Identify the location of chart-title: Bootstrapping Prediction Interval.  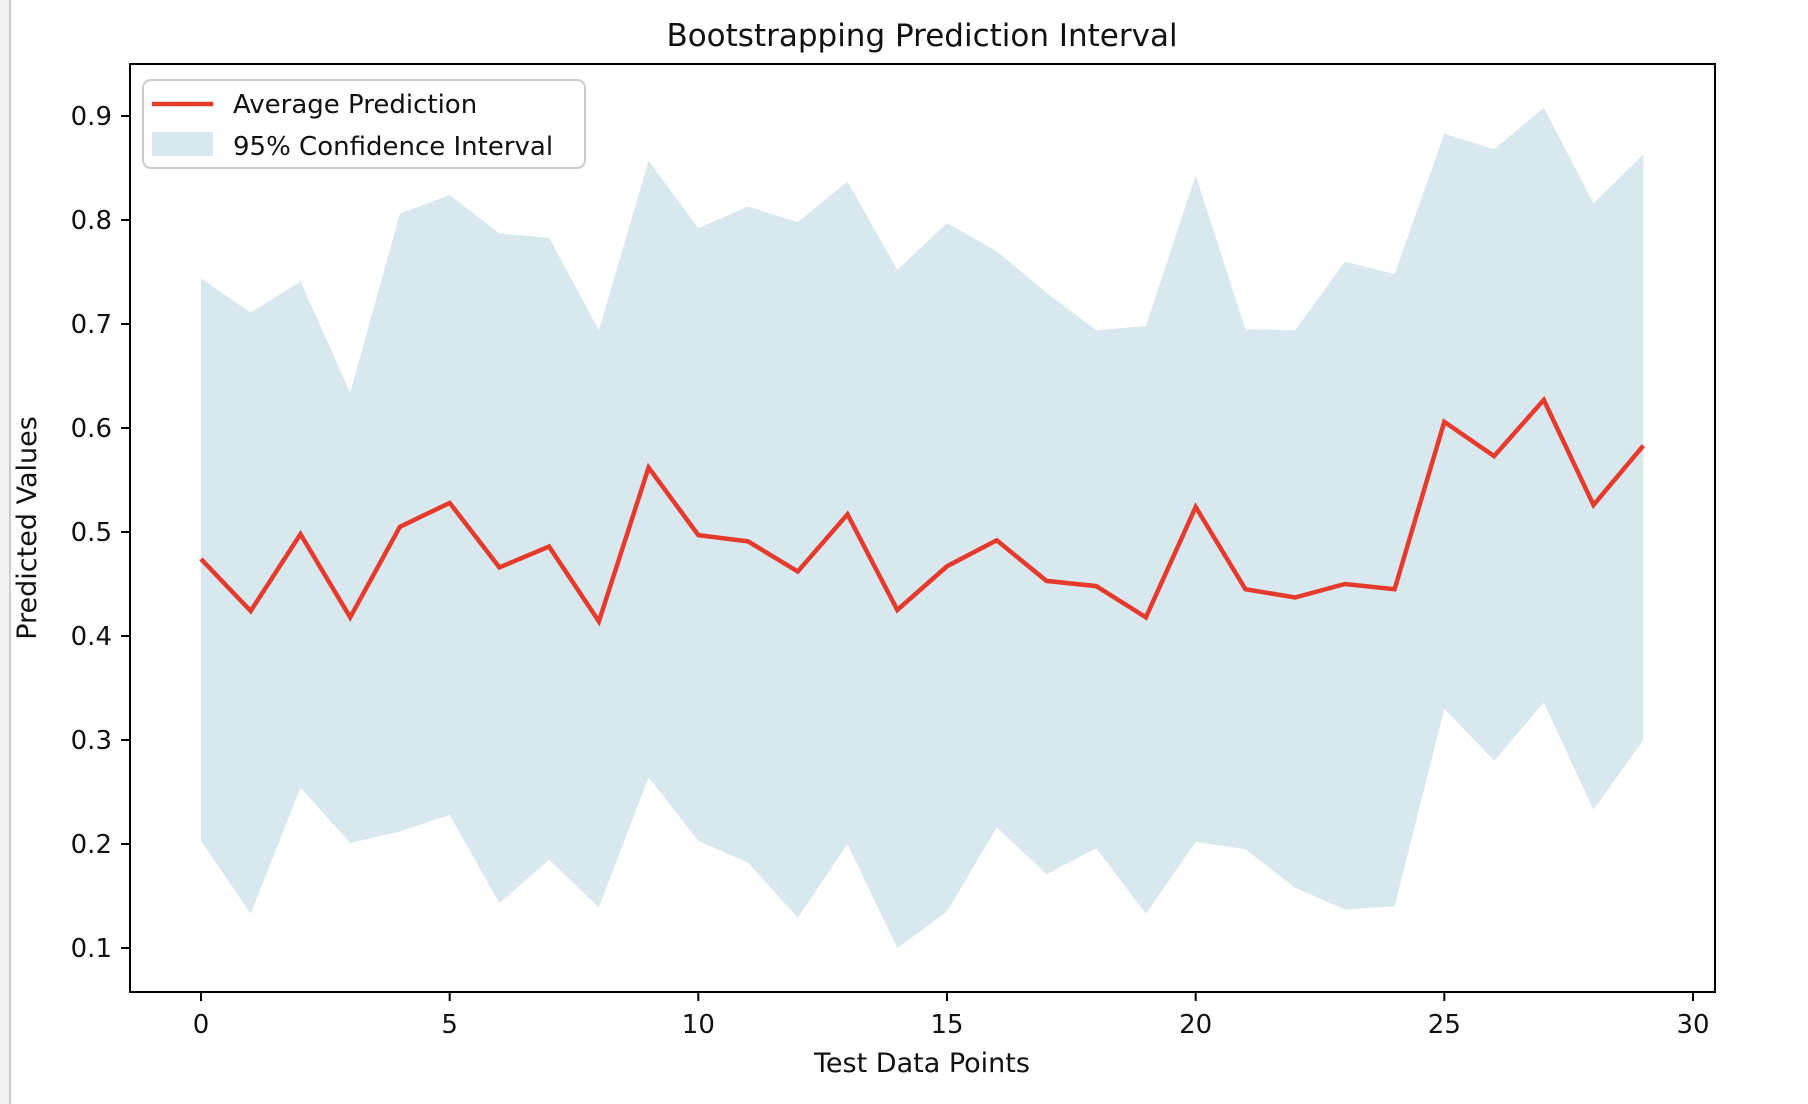
(921, 36).